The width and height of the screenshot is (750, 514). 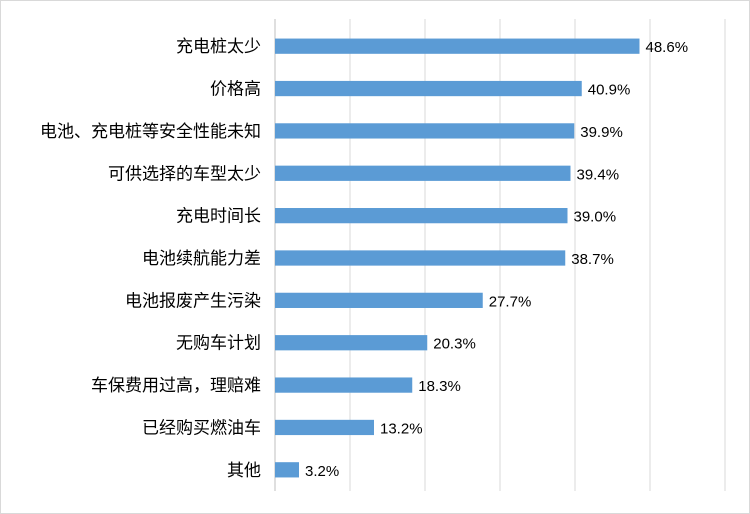 What do you see at coordinates (218, 47) in the screenshot?
I see `category-label: 充电桩太少` at bounding box center [218, 47].